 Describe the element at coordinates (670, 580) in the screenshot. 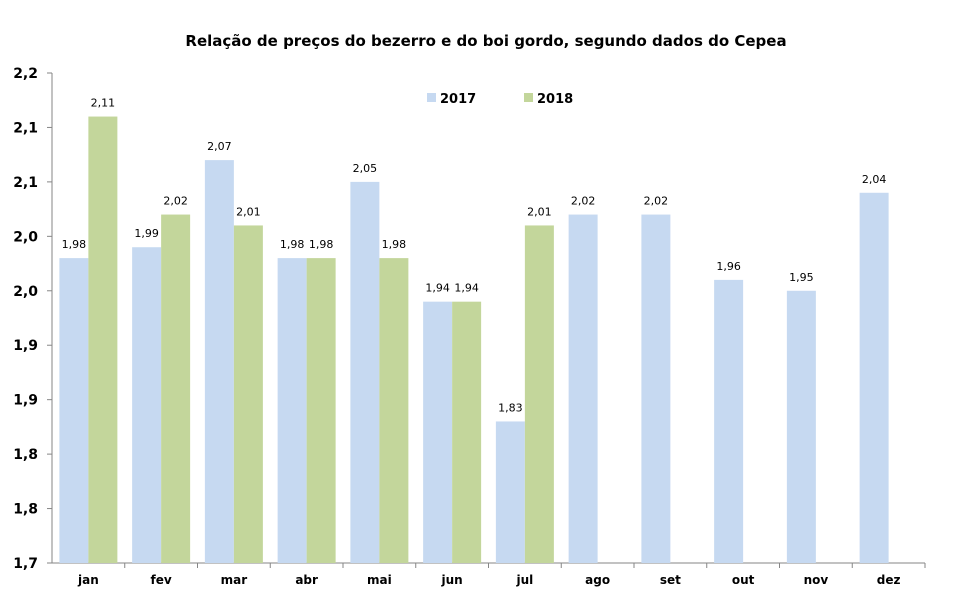

I see `x-tick-label: set` at that location.